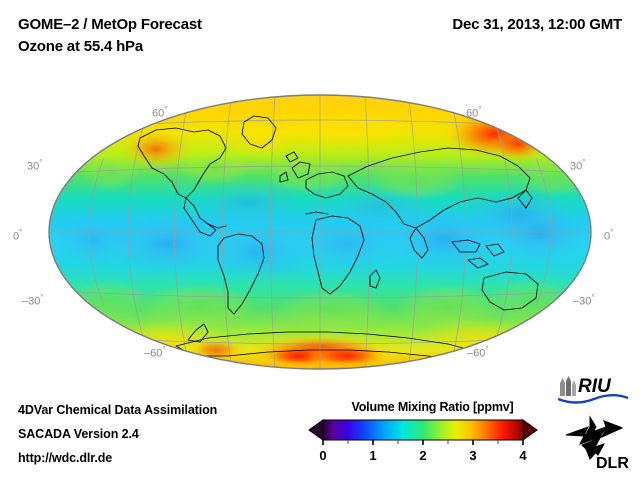 The image size is (640, 480). I want to click on lat-label-right-30n: 30°, so click(578, 165).